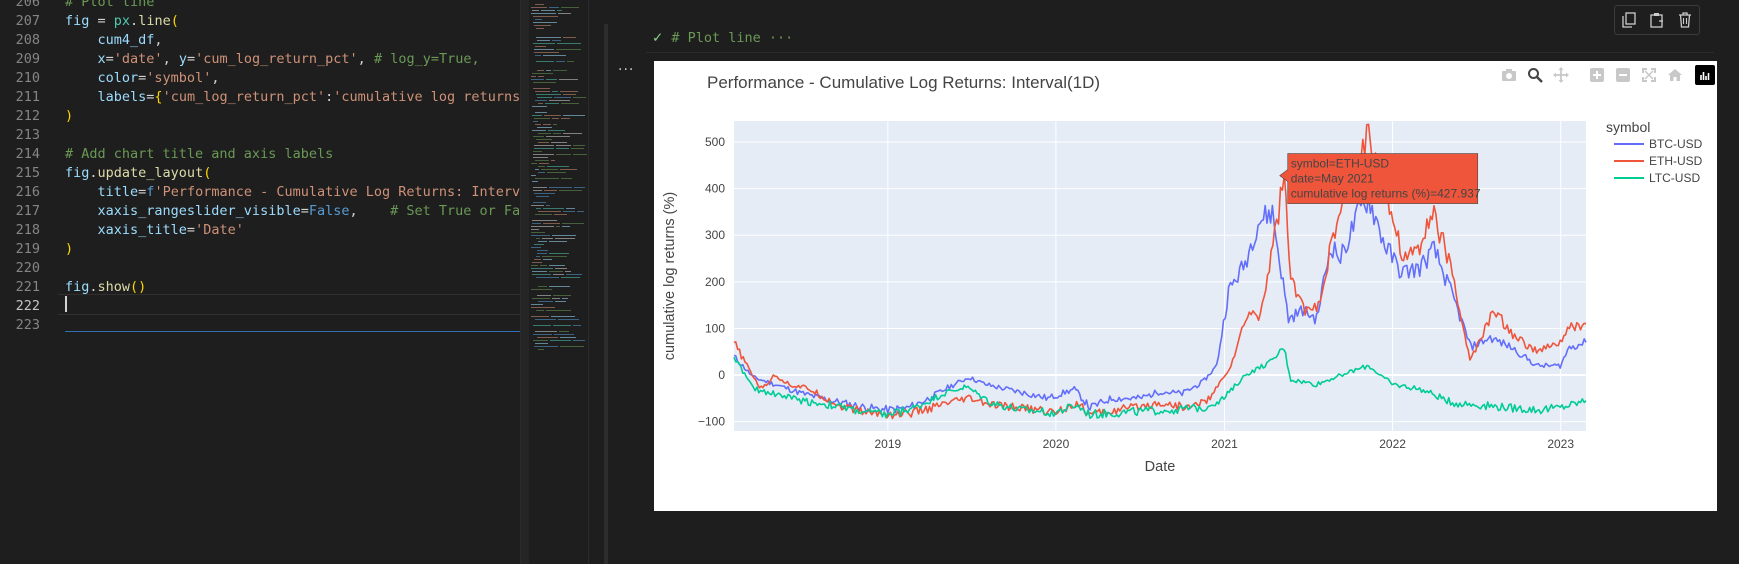 This screenshot has width=1739, height=564. Describe the element at coordinates (1705, 75) in the screenshot. I see `plotly-logo-icon` at that location.